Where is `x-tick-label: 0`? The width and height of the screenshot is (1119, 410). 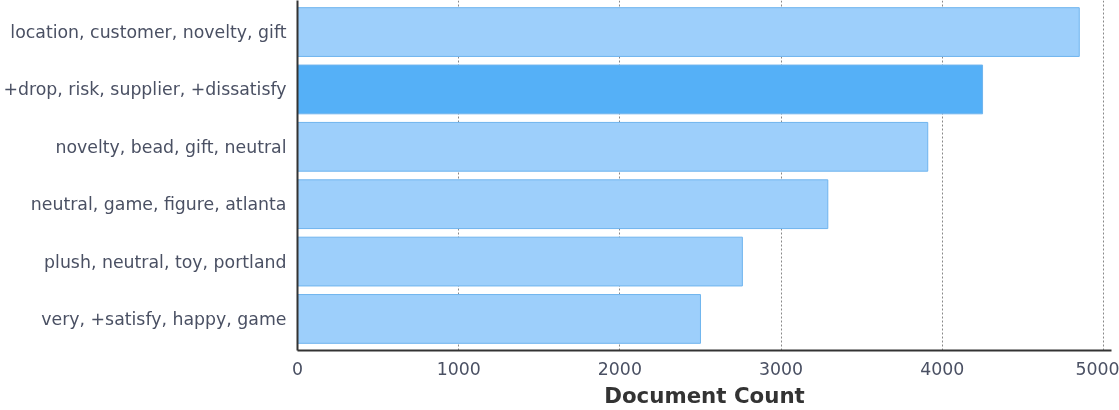 x-tick-label: 0 is located at coordinates (297, 368).